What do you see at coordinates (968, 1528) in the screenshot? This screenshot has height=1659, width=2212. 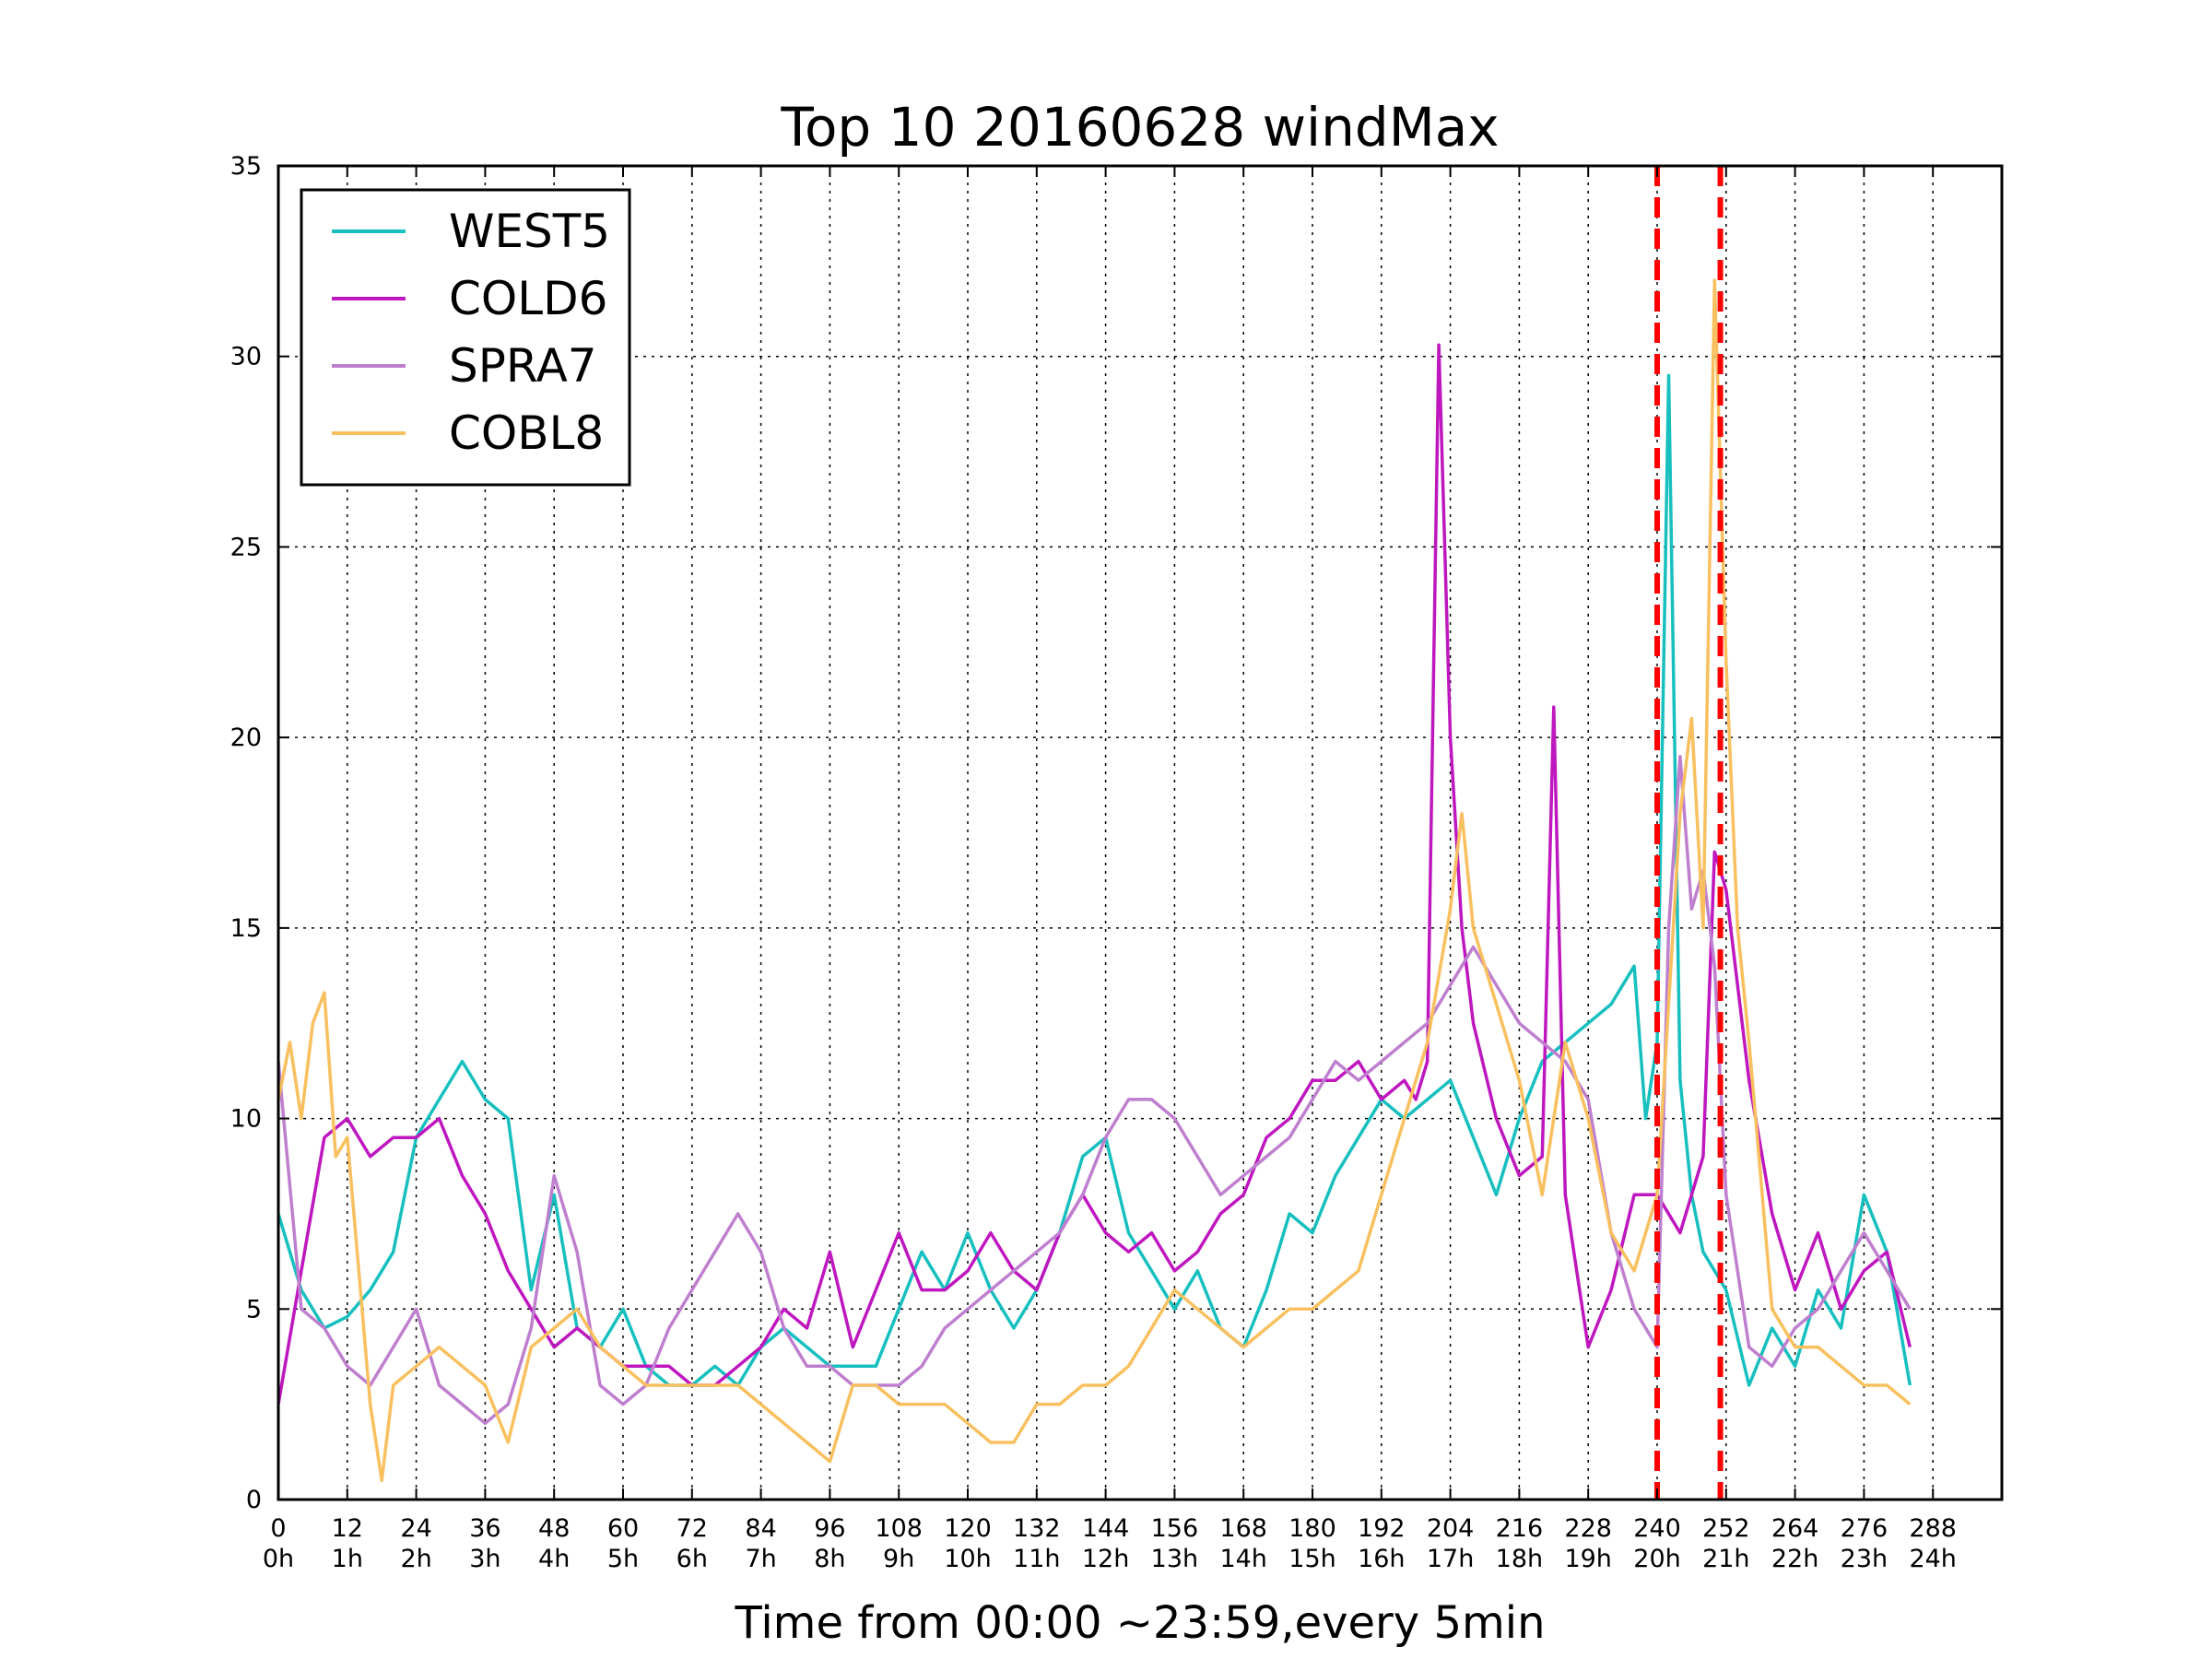 I see `x-tick-label: 120` at bounding box center [968, 1528].